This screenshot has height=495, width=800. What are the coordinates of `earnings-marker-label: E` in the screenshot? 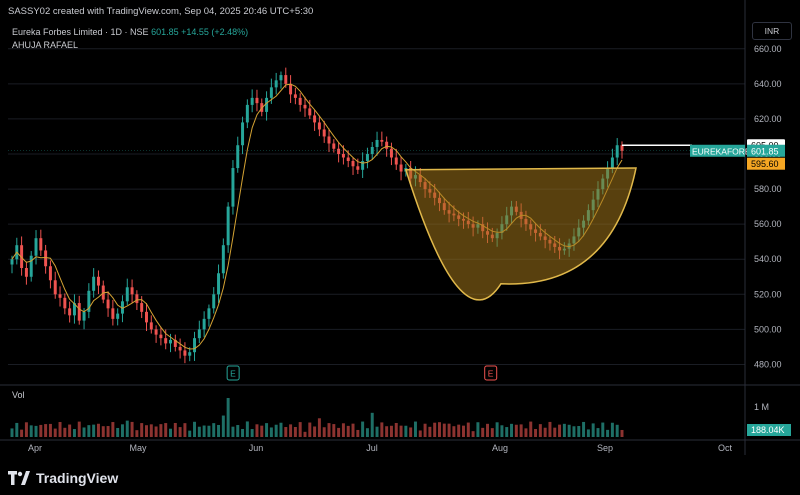 It's located at (233, 374).